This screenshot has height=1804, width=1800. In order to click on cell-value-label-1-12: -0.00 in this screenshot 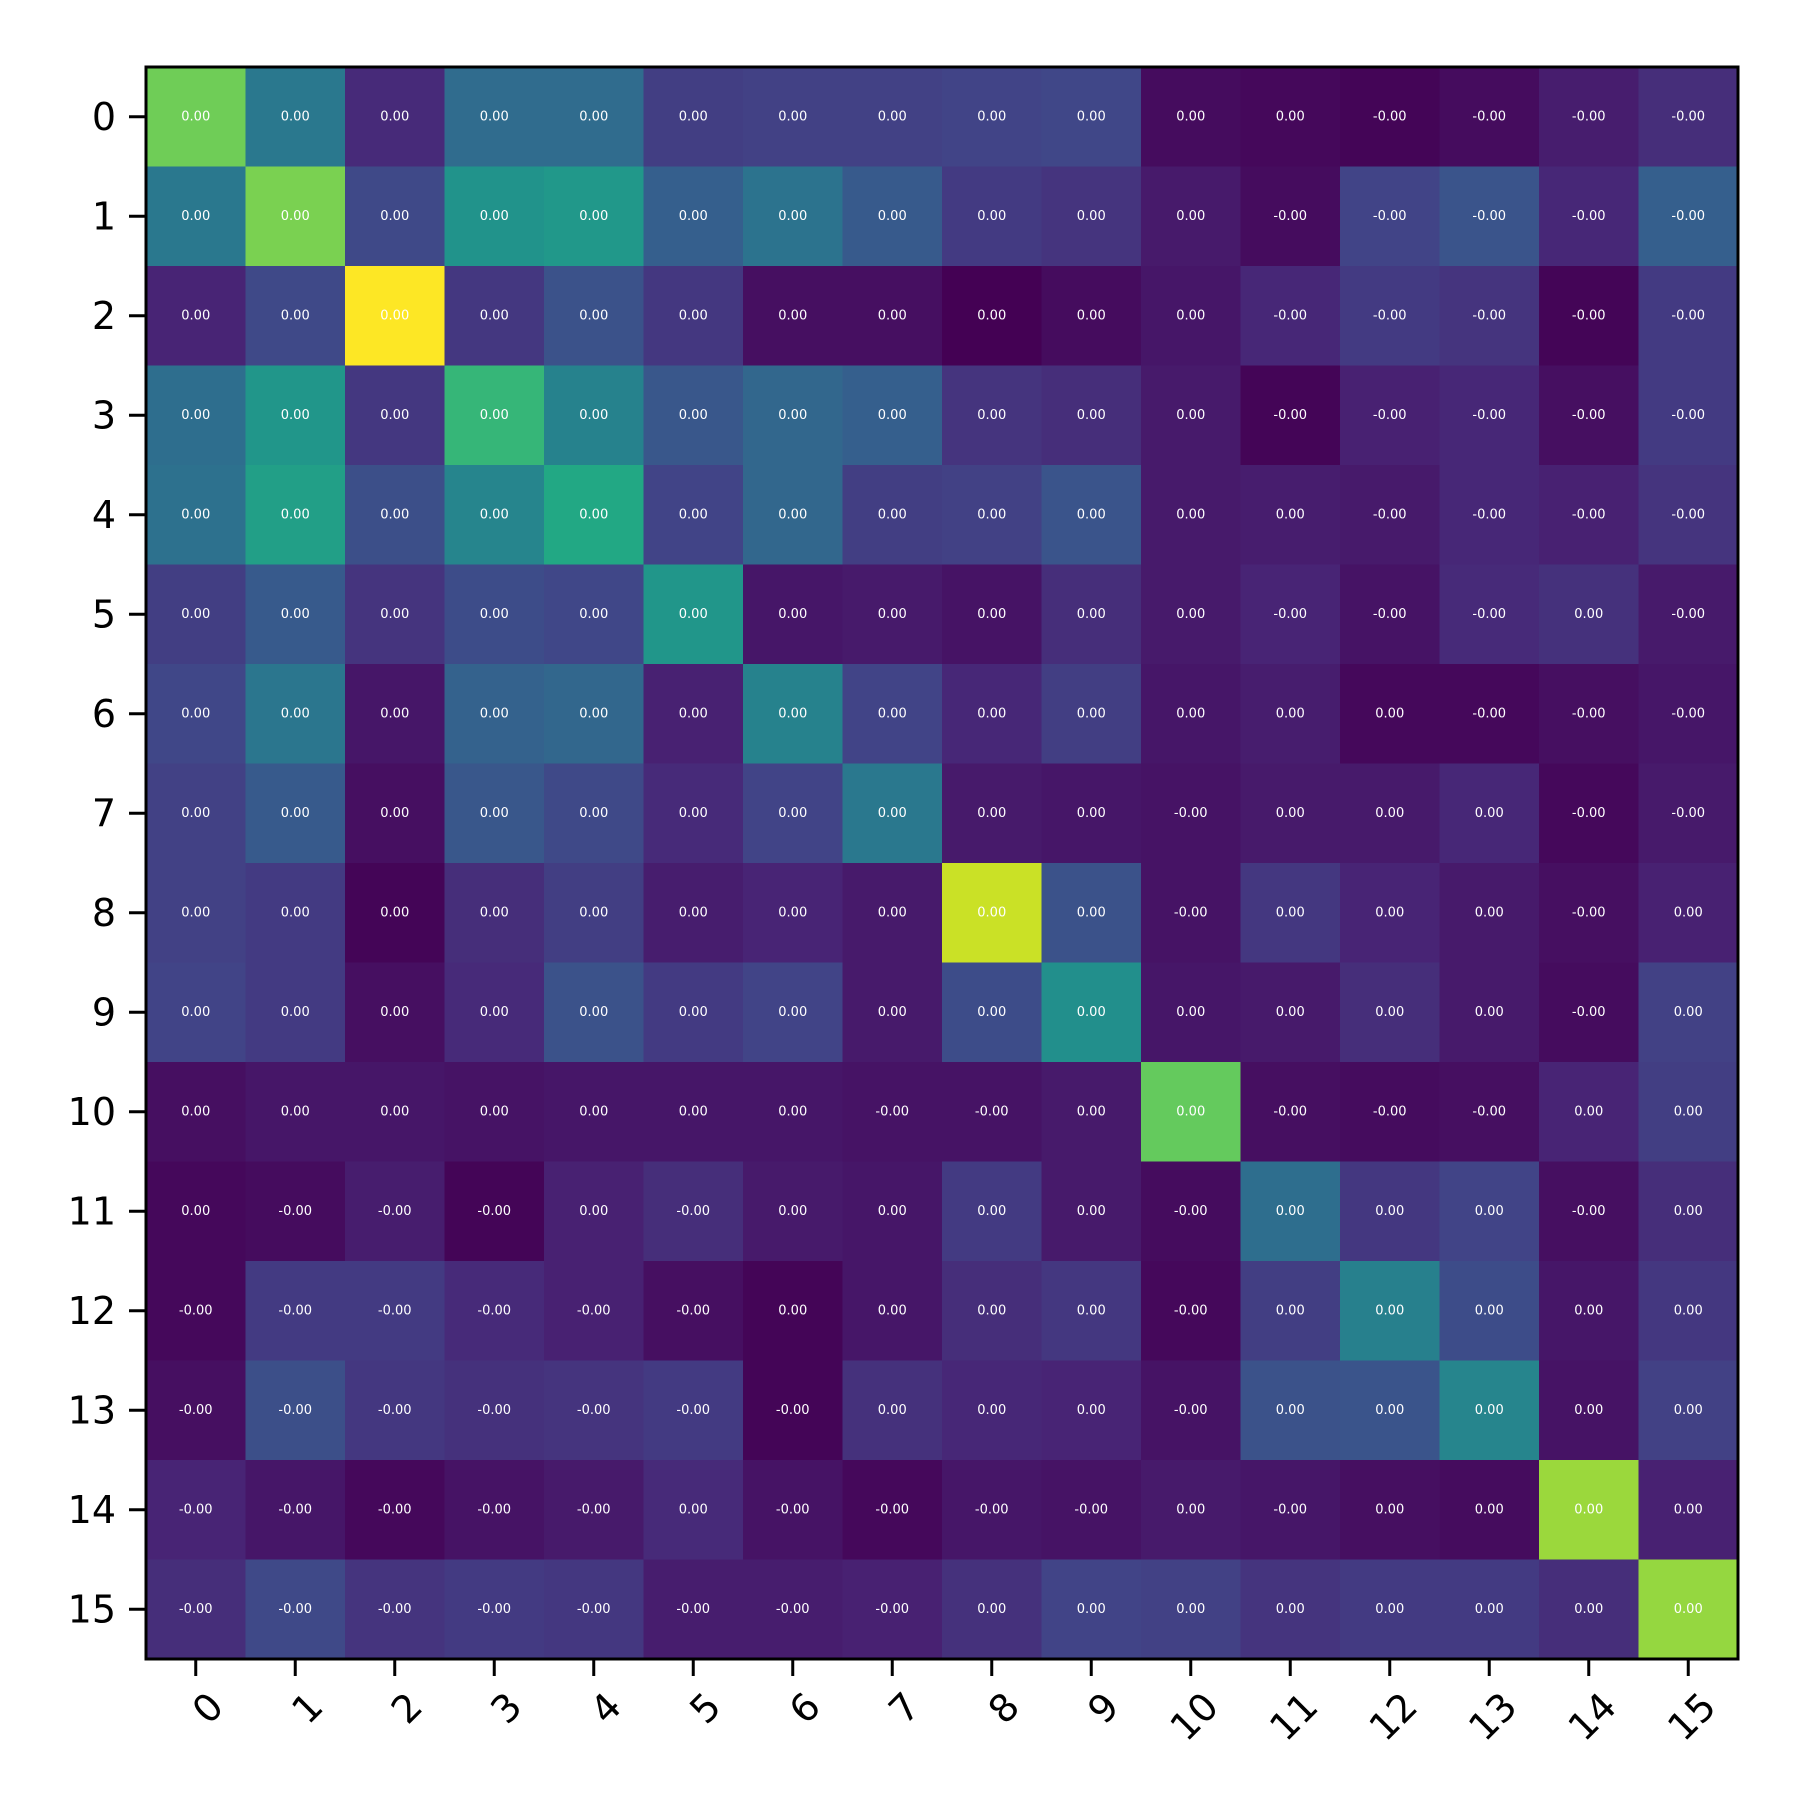, I will do `click(1390, 216)`.